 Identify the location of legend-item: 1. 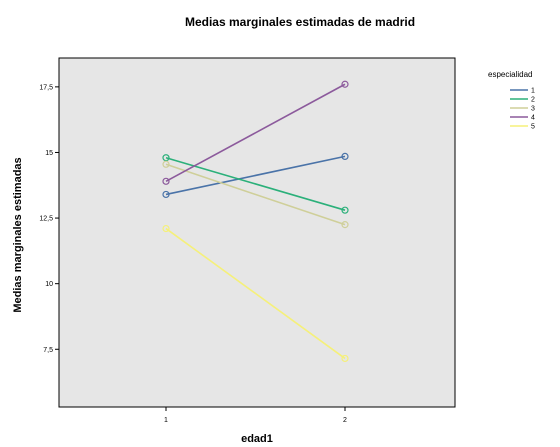
(522, 91).